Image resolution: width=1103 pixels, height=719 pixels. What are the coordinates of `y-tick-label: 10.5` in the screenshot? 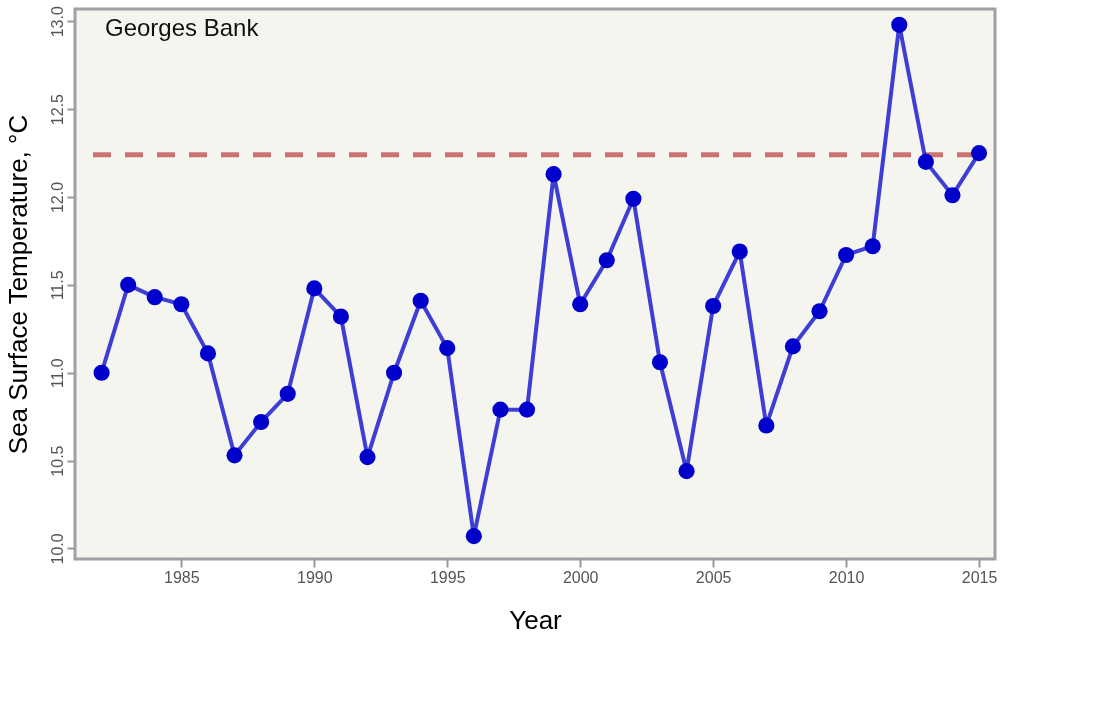 It's located at (57, 461).